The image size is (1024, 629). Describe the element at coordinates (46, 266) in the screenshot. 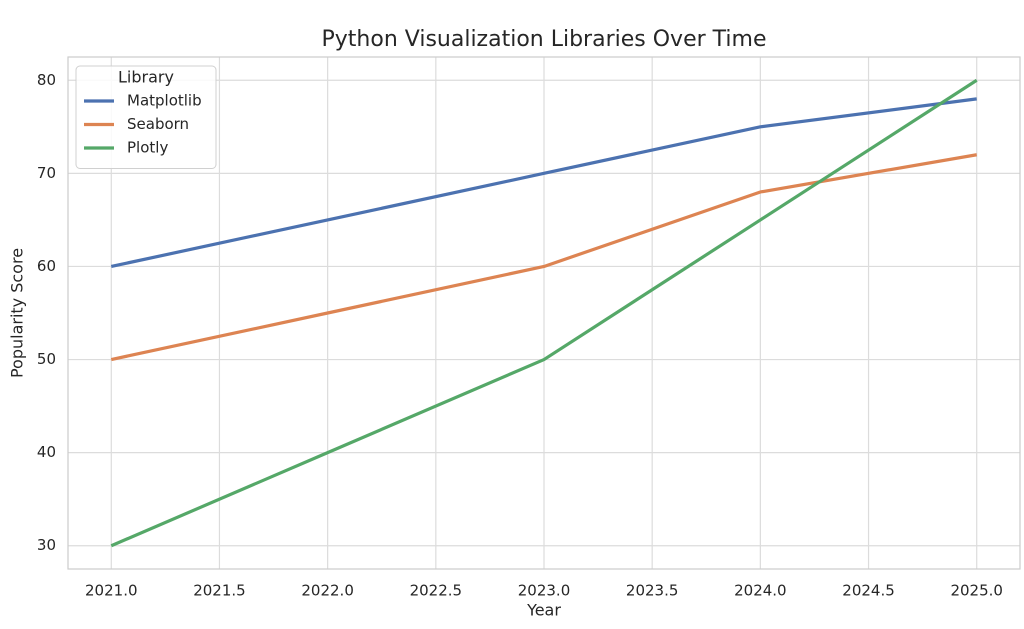

I see `y-tick-label: 60` at that location.